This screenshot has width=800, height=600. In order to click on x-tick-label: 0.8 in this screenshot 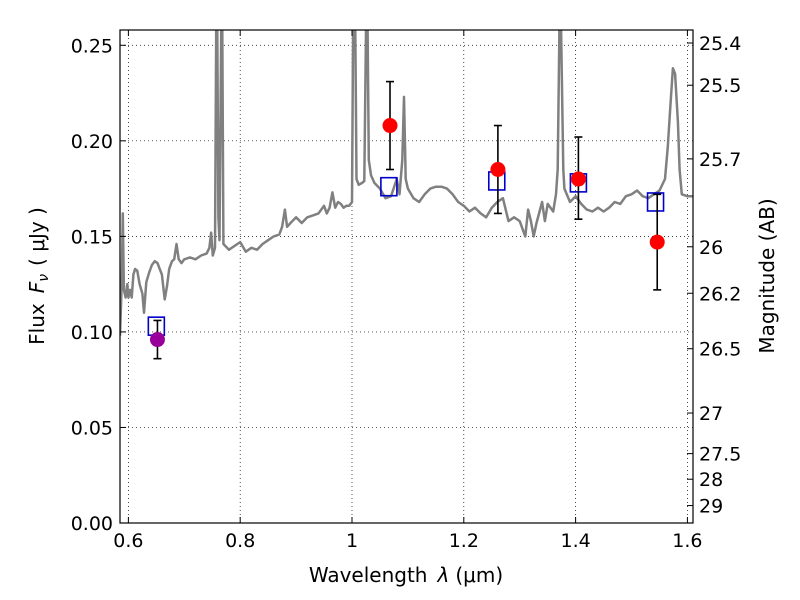, I will do `click(240, 541)`.